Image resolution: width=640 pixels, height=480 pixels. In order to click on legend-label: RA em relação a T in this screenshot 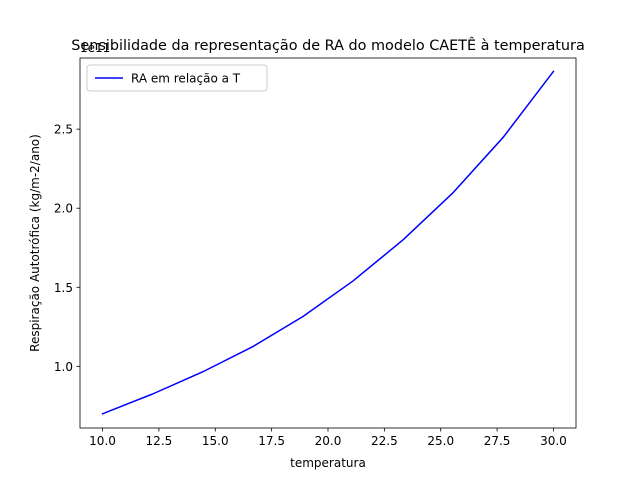, I will do `click(186, 79)`.